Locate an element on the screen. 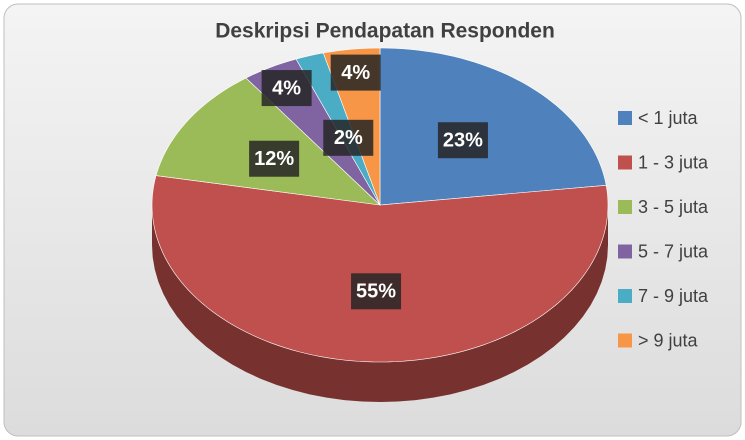  data-label: 2% is located at coordinates (348, 138).